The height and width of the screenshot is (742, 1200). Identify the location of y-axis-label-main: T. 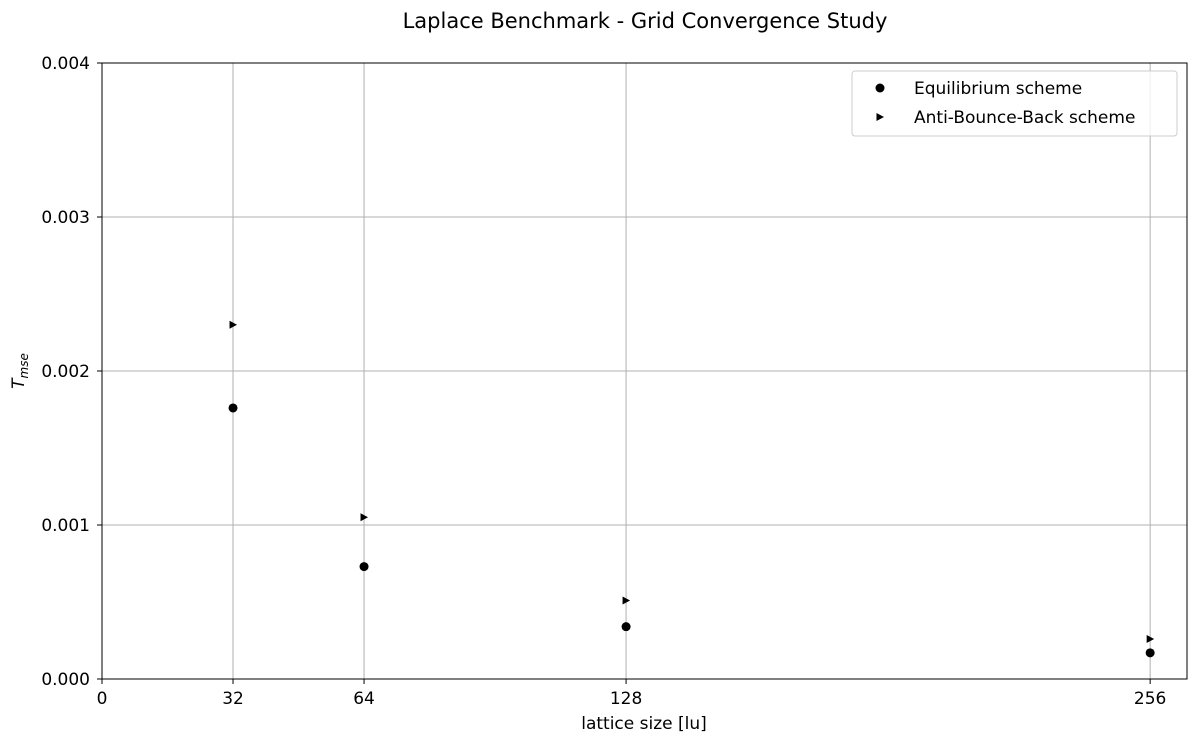
(19, 383).